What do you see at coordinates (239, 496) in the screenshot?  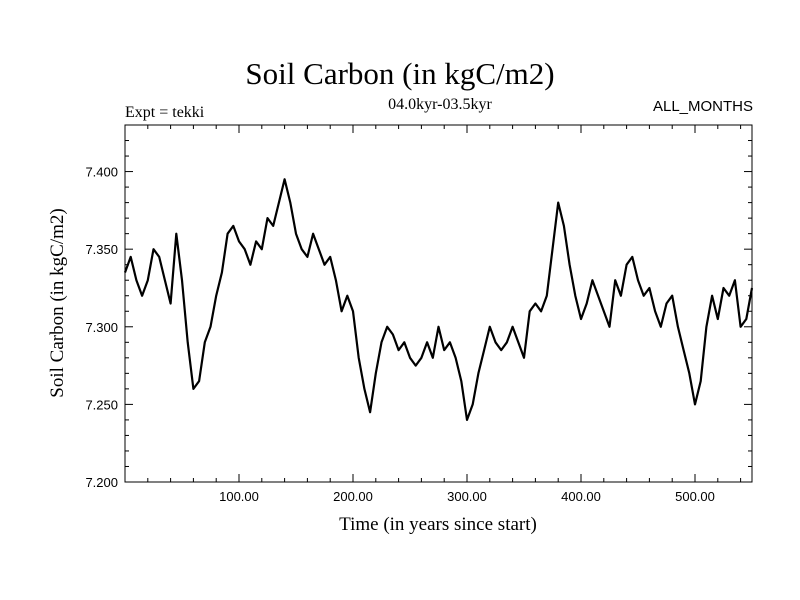 I see `x-tick-label: 100.00` at bounding box center [239, 496].